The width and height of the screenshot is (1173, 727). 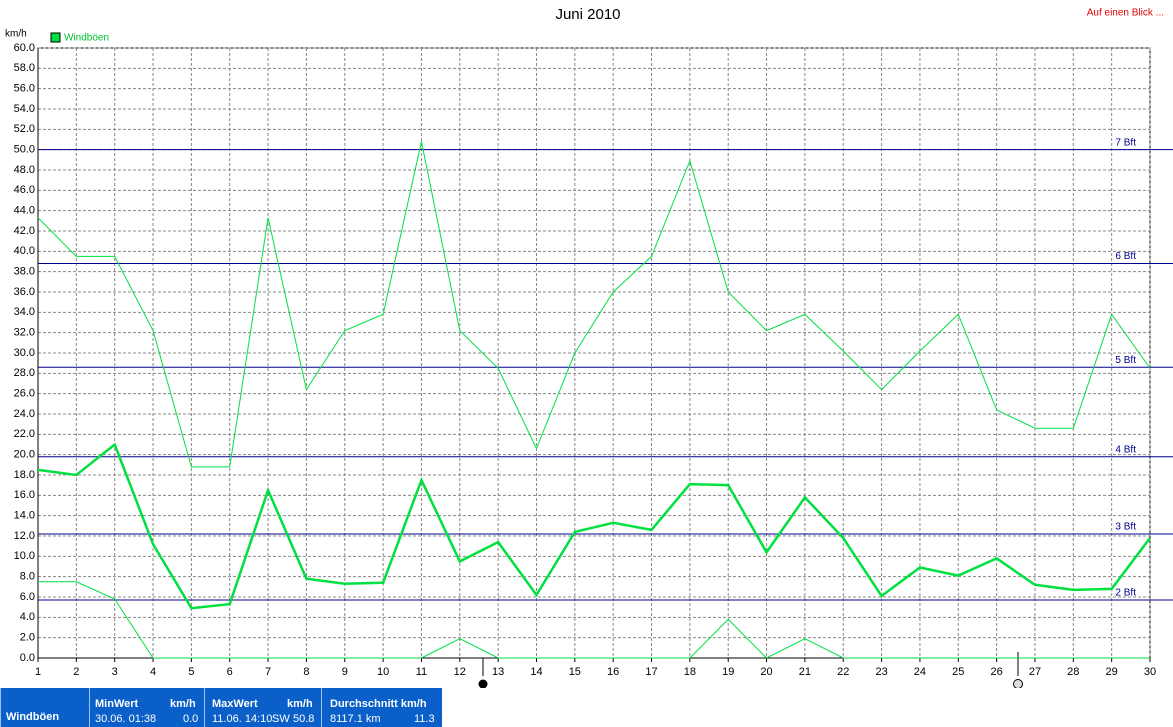 I want to click on cell: 8117.1 km, so click(x=355, y=719).